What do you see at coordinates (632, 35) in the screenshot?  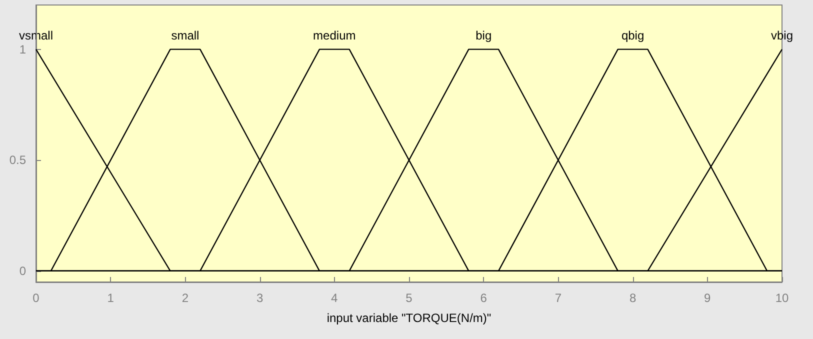 I see `series-label: qbig` at bounding box center [632, 35].